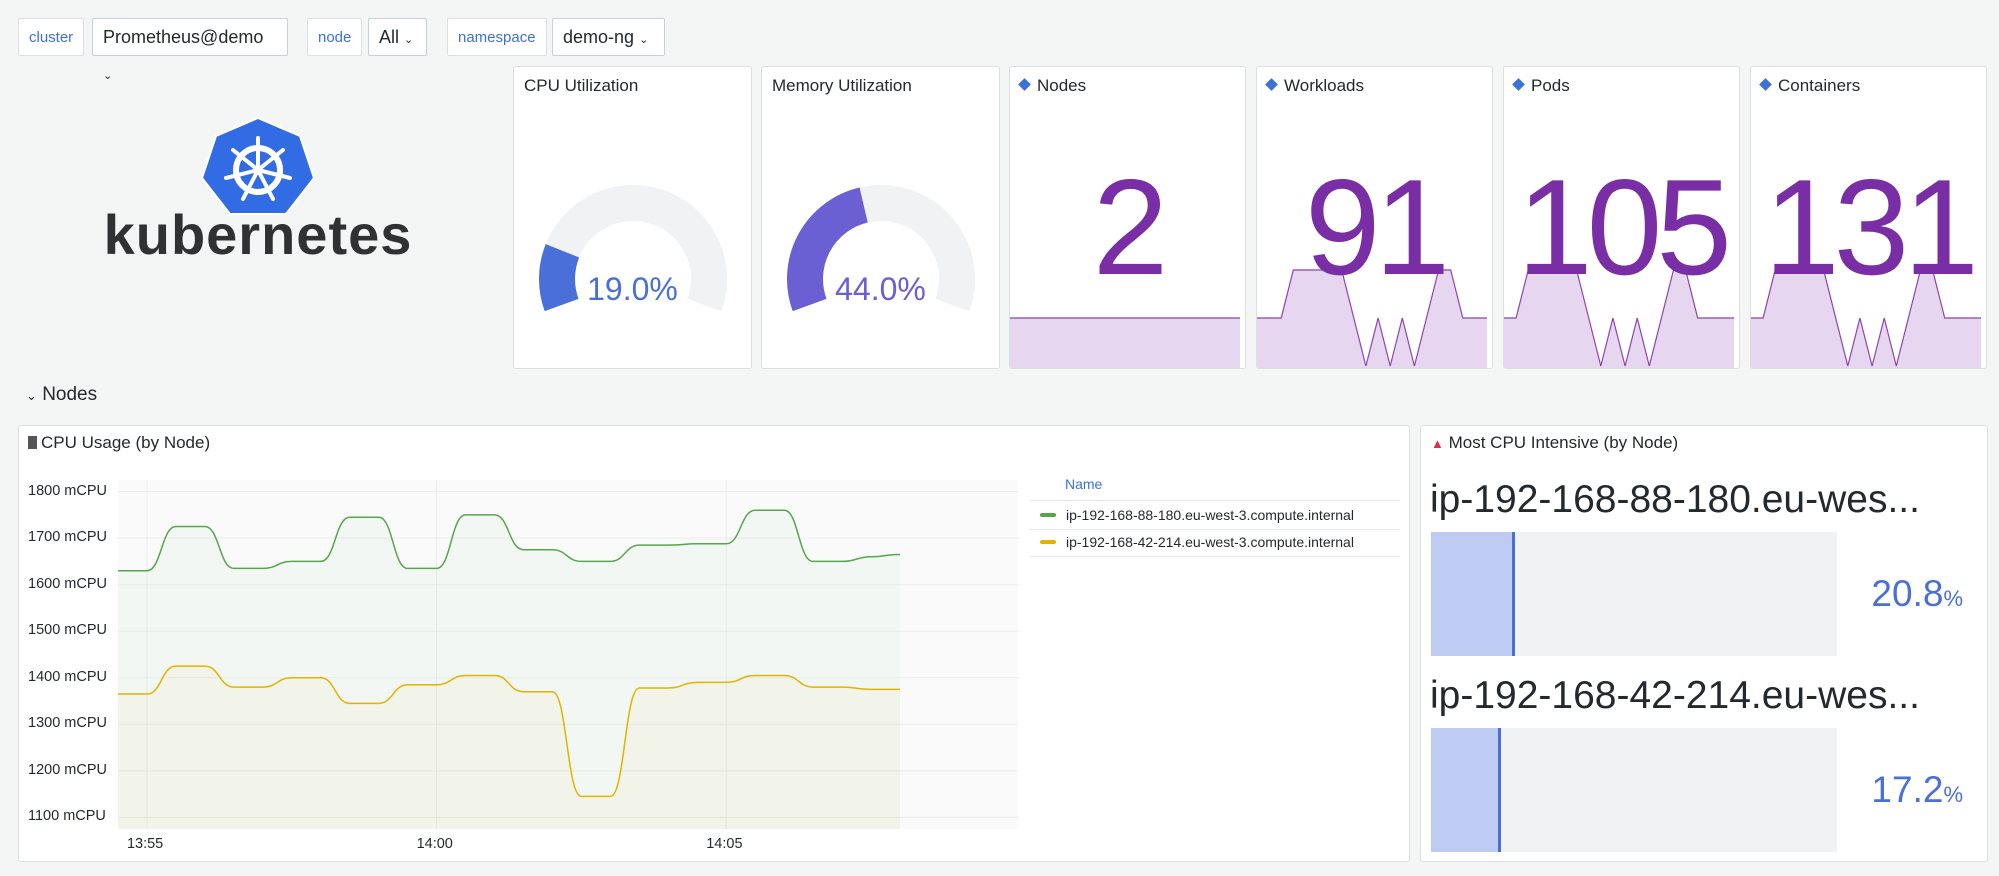  I want to click on variable-label-cluster: cluster, so click(51, 37).